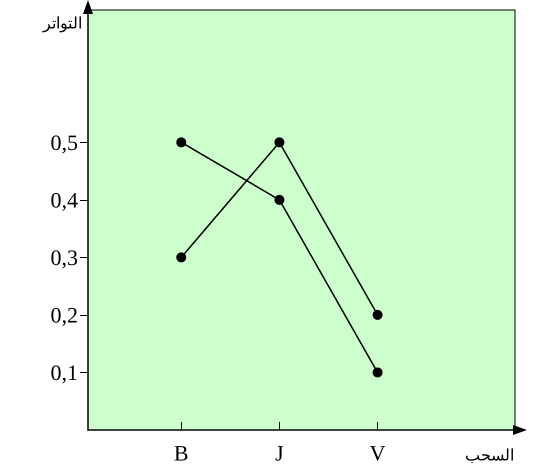 The image size is (535, 475). What do you see at coordinates (279, 453) in the screenshot?
I see `x-tick-label: J` at bounding box center [279, 453].